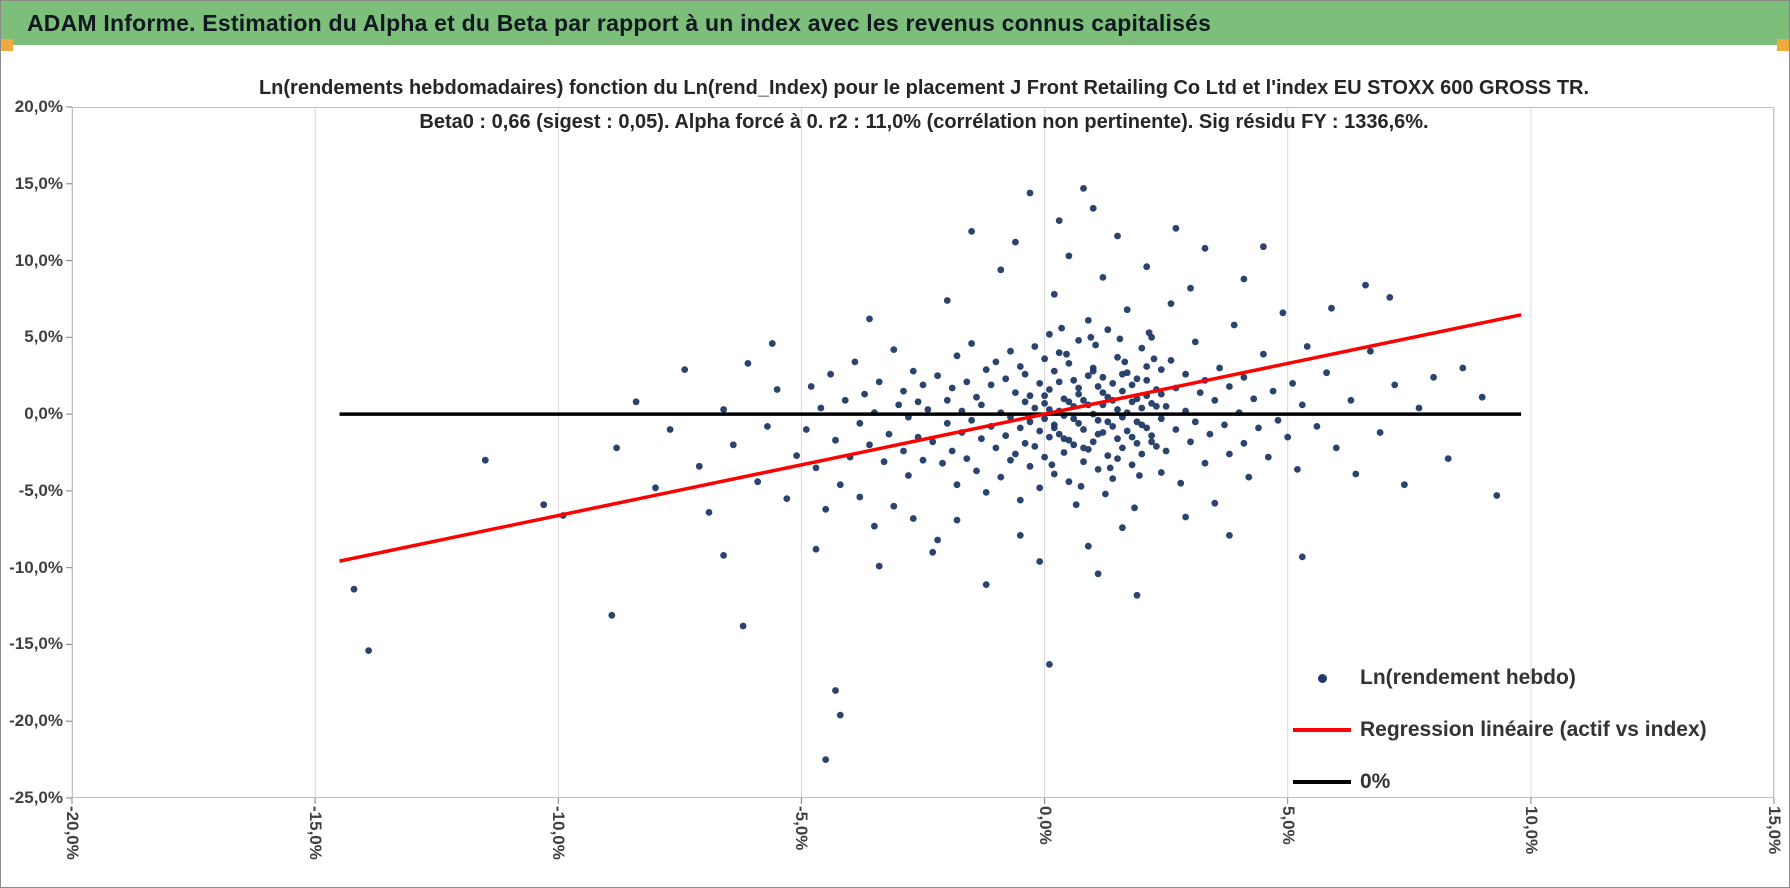  I want to click on x-tick-label: -10,0%, so click(559, 833).